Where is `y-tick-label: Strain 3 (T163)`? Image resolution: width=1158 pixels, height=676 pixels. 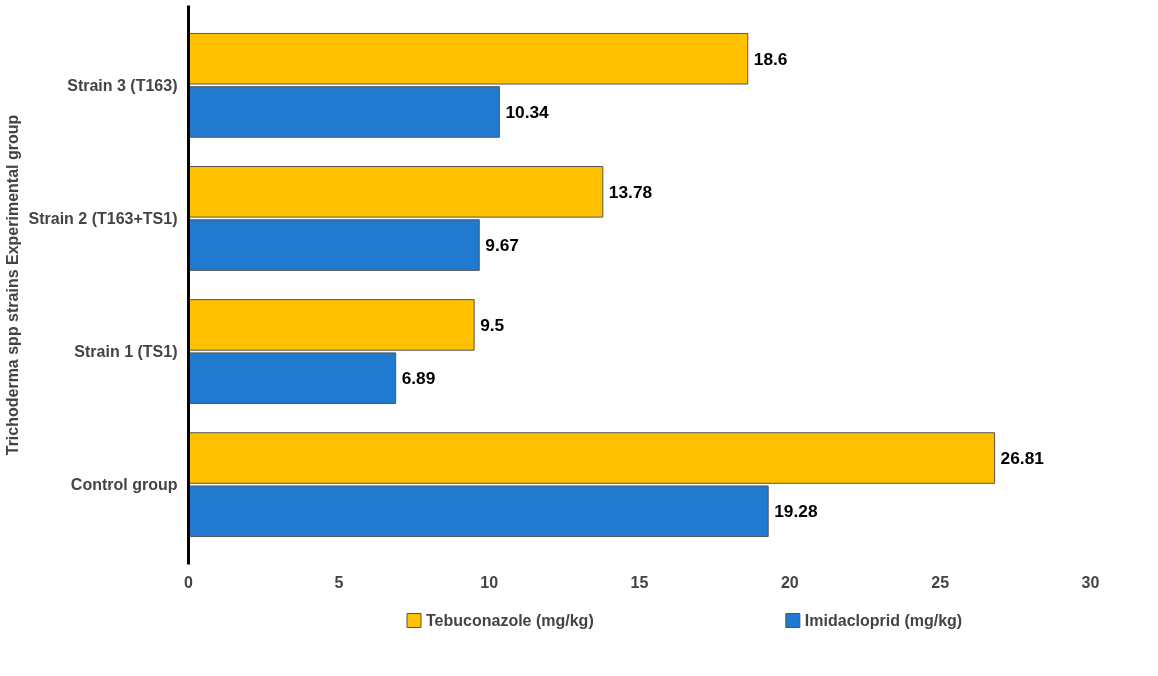
y-tick-label: Strain 3 (T163) is located at coordinates (122, 85).